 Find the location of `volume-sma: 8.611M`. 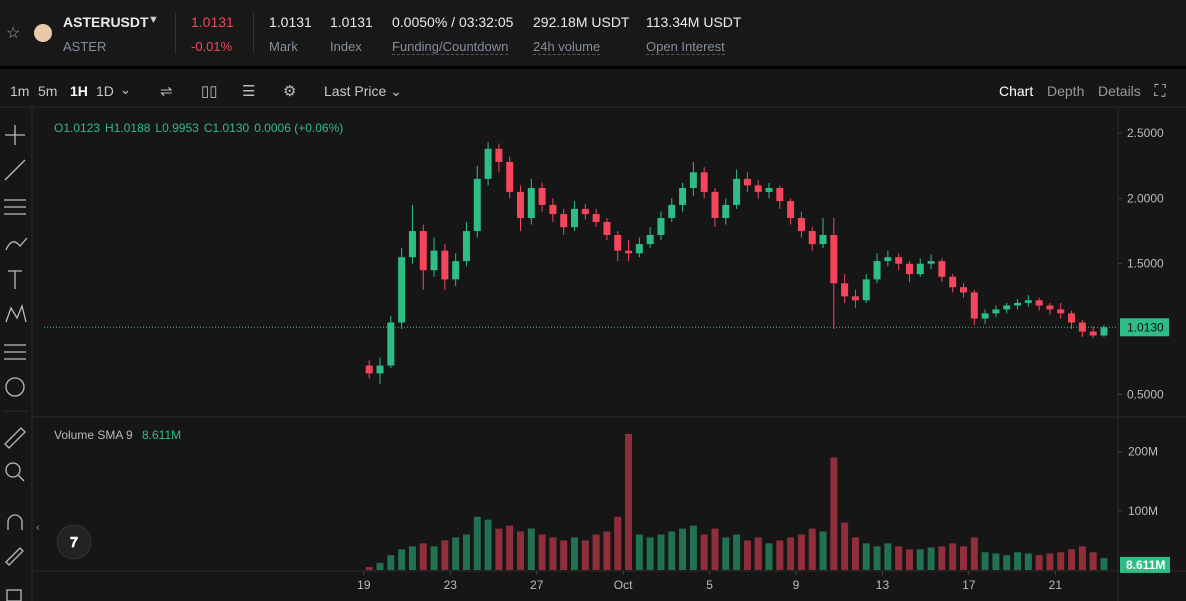

volume-sma: 8.611M is located at coordinates (161, 435).